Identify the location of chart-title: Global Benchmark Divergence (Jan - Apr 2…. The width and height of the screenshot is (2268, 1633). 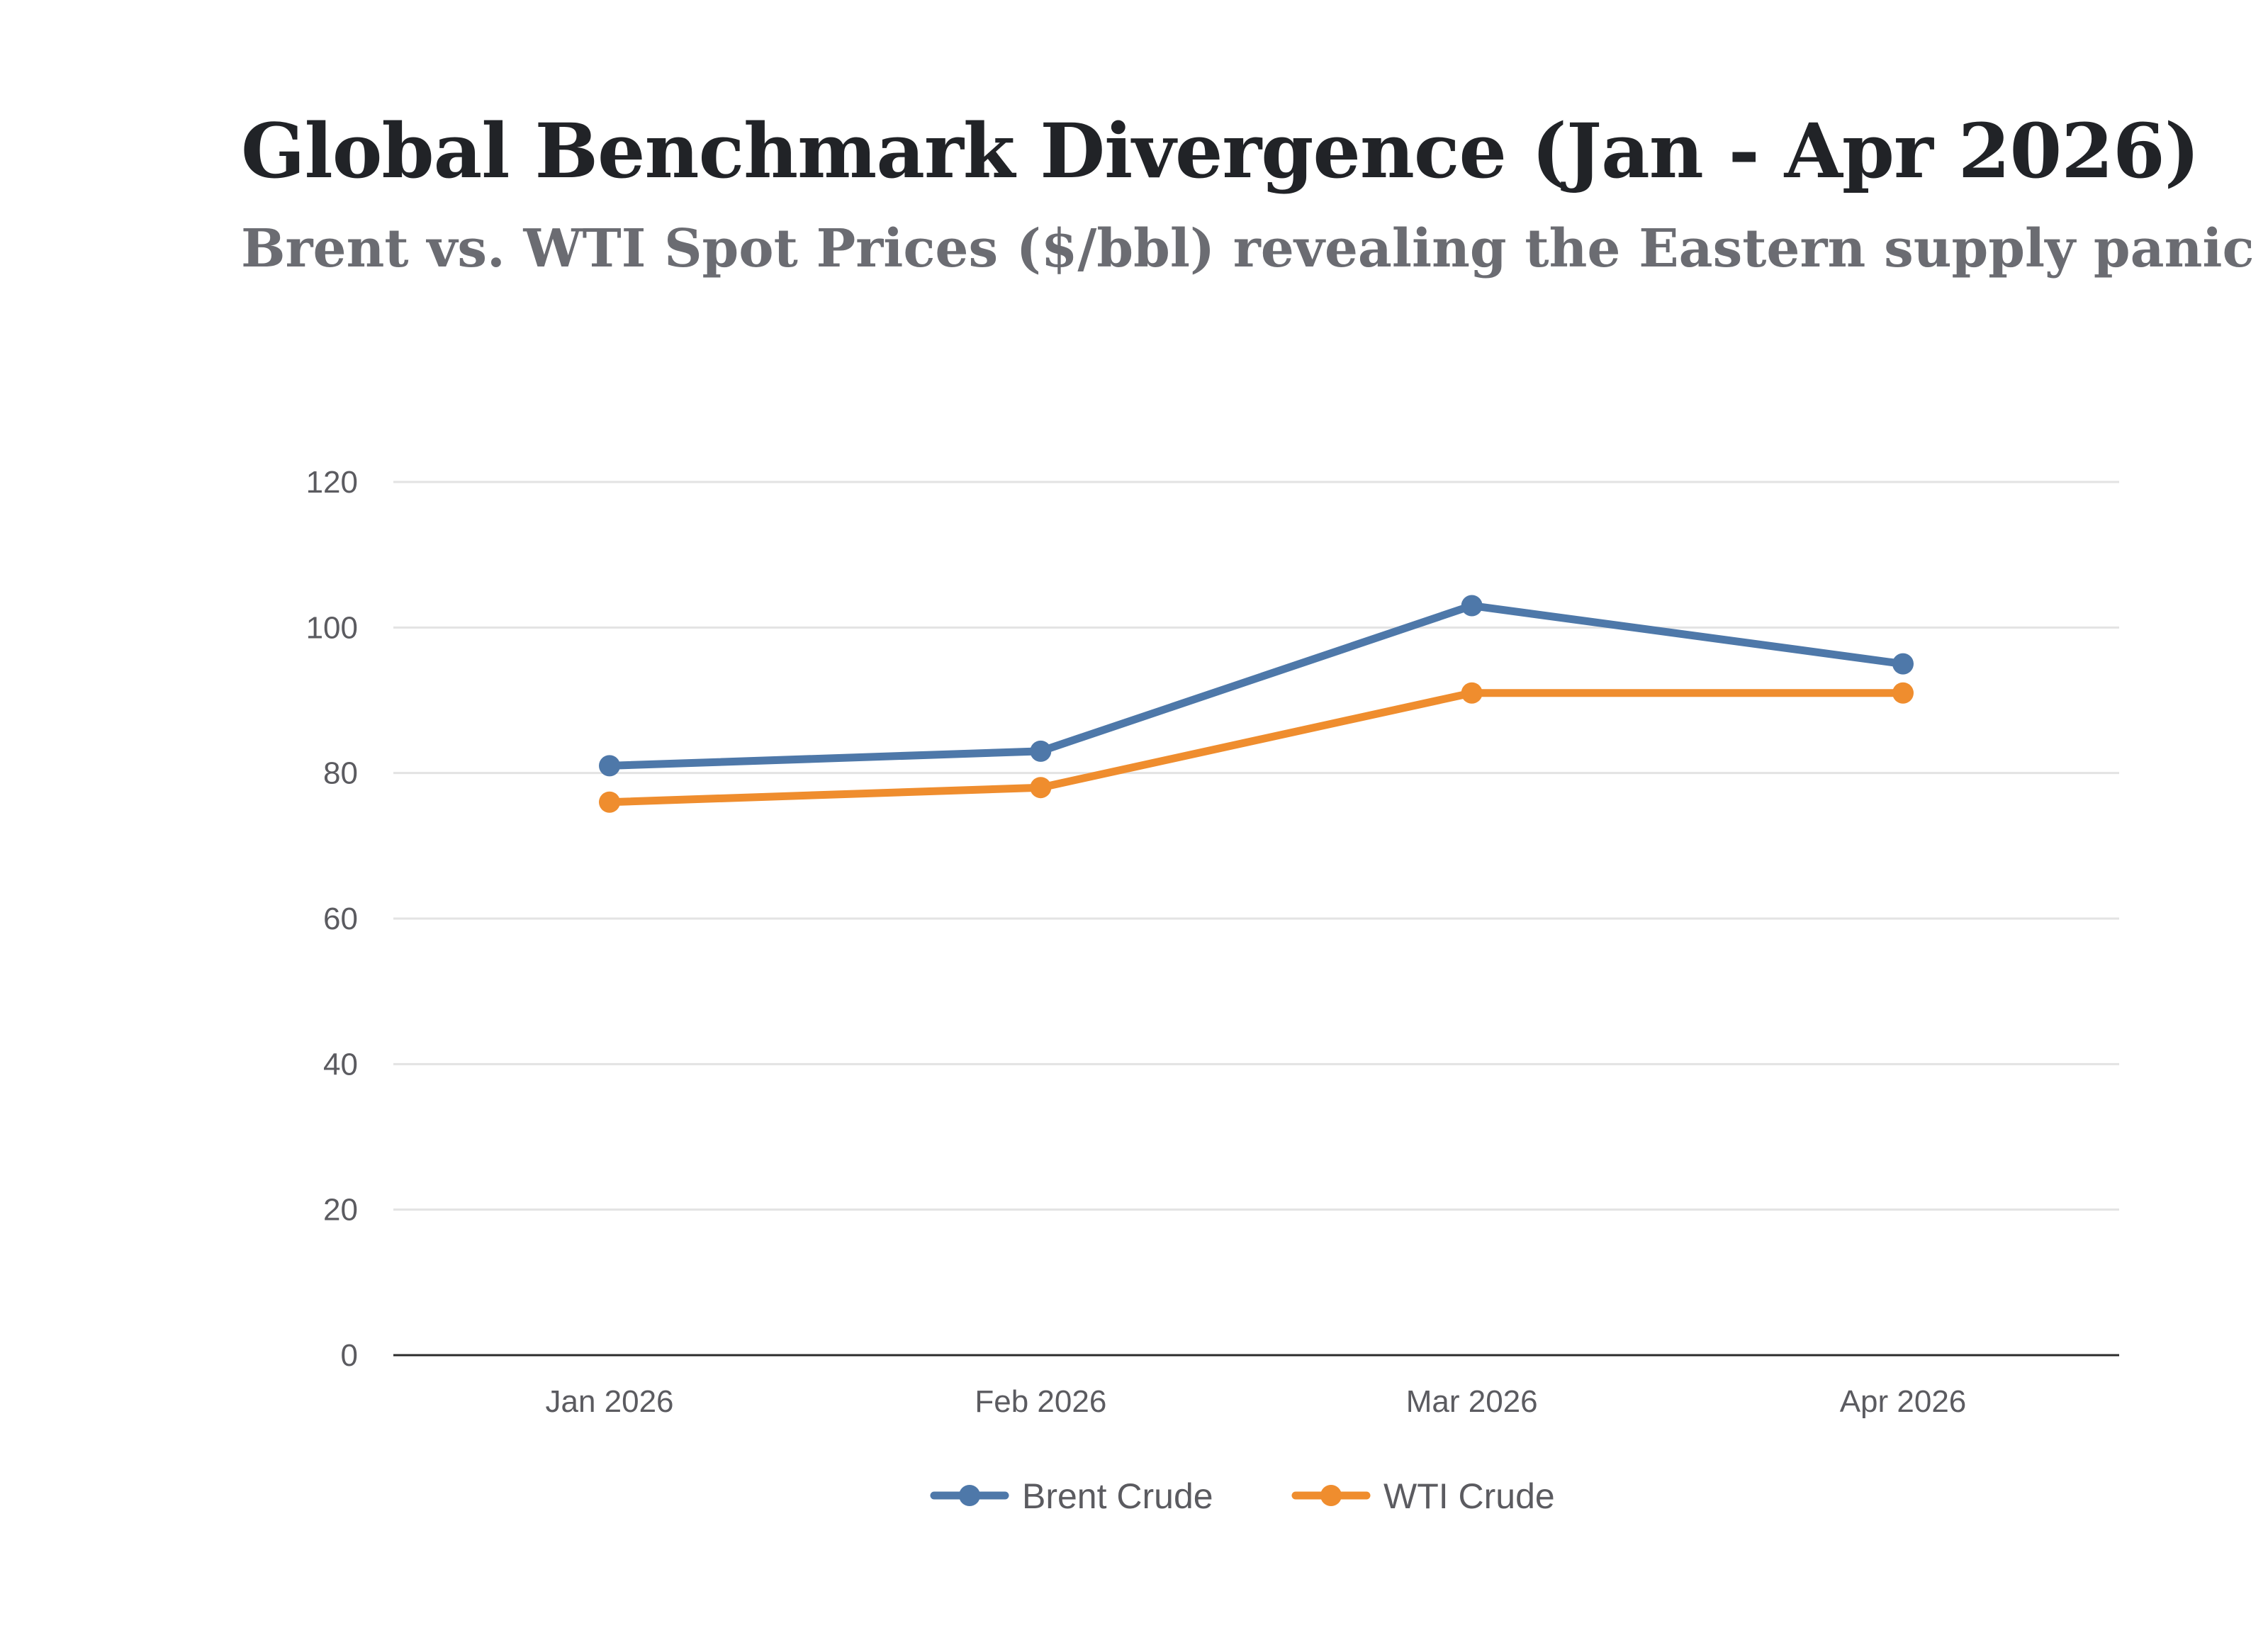
(1220, 151).